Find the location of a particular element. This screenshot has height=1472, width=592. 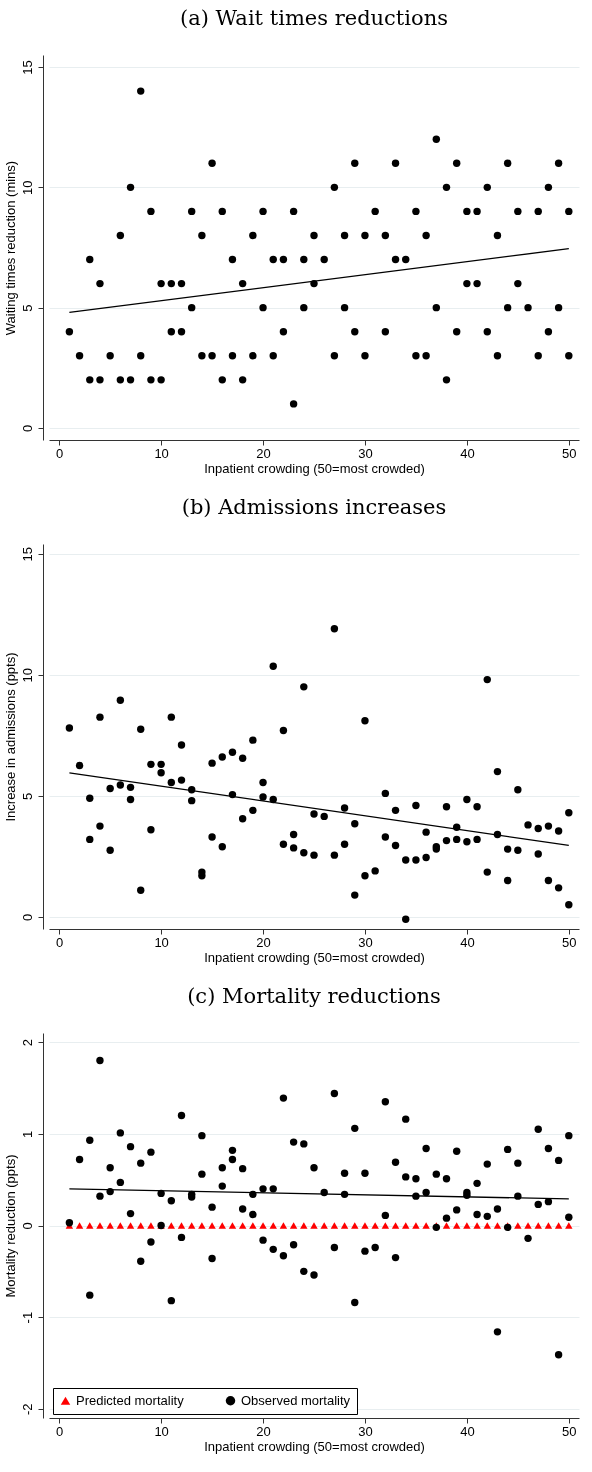

y-tick-label: -1 is located at coordinates (27, 1317).